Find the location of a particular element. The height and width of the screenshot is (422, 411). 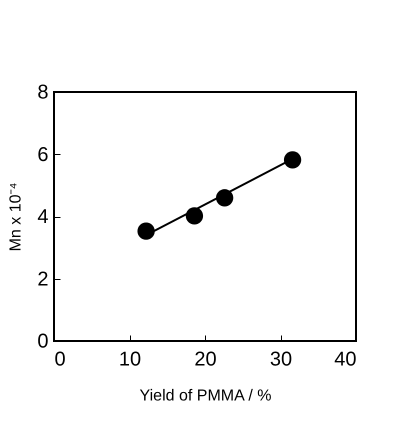

y-axis-title: Mn x 10⁻⁴ is located at coordinates (15, 217).